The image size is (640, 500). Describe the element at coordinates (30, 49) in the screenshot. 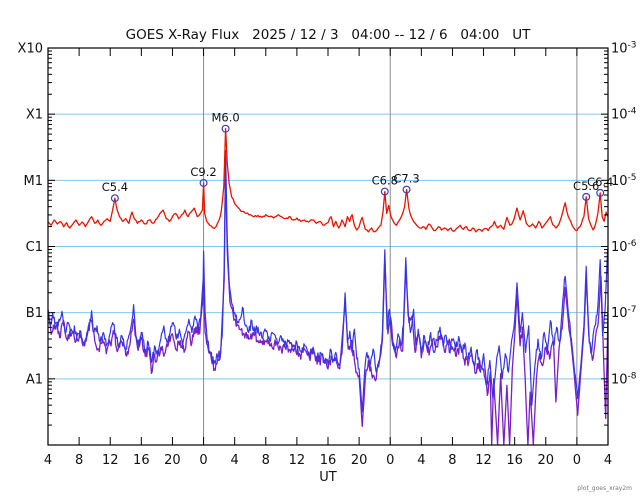

I see `y-left-label-X10: X10` at that location.